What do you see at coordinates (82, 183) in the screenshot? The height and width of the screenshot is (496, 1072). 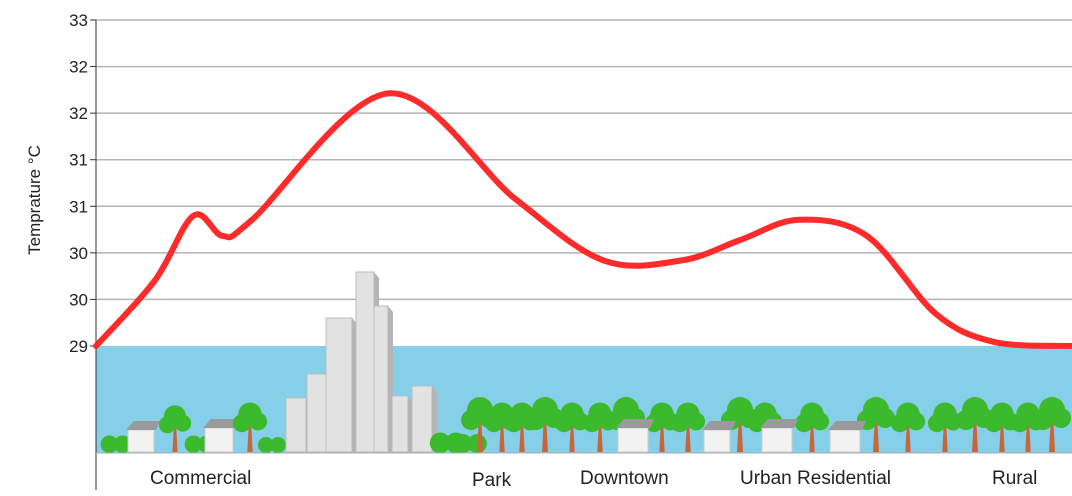 I see `y-ticks: 33 32 32 31 31 30 30 29` at bounding box center [82, 183].